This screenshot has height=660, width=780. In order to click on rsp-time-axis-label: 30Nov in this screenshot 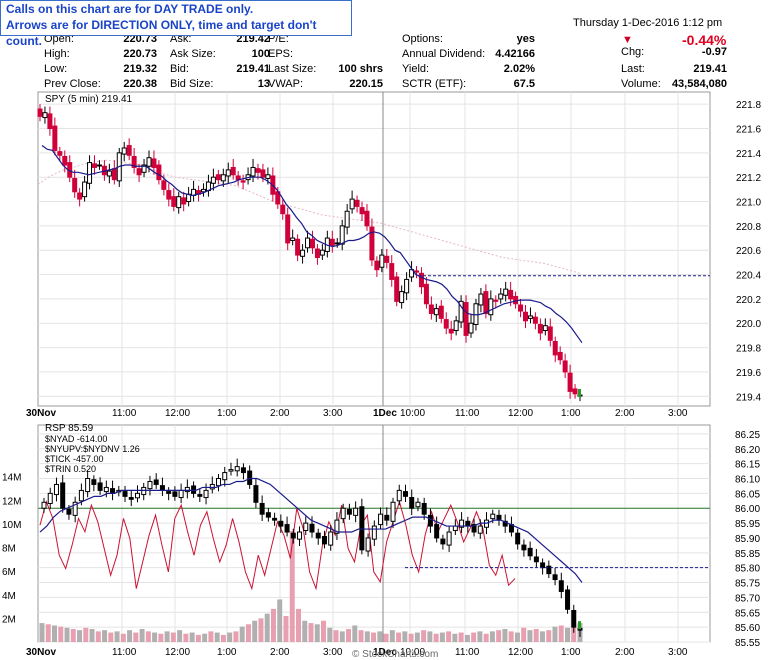, I will do `click(41, 652)`.